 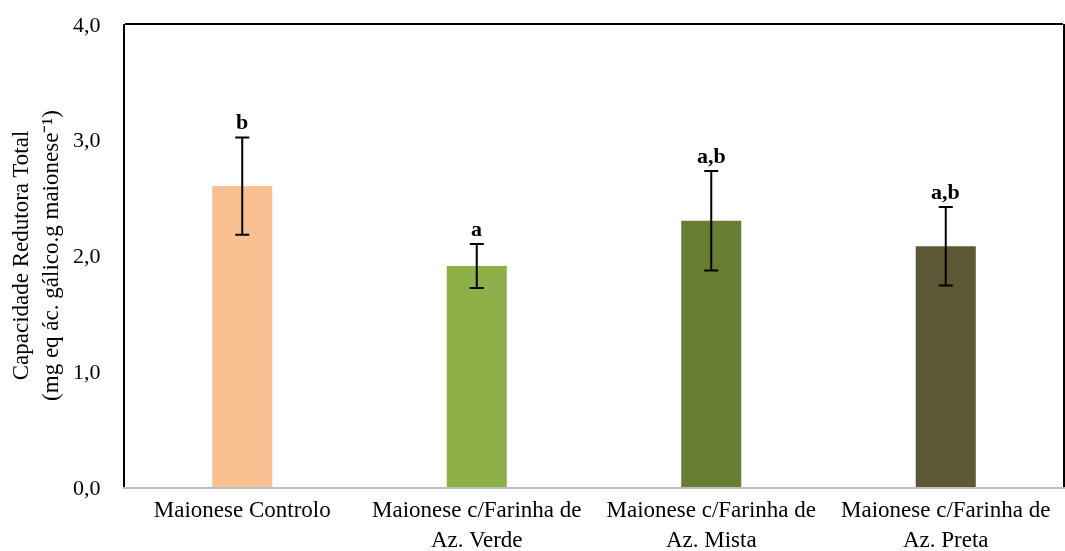 What do you see at coordinates (242, 121) in the screenshot?
I see `annotation: b` at bounding box center [242, 121].